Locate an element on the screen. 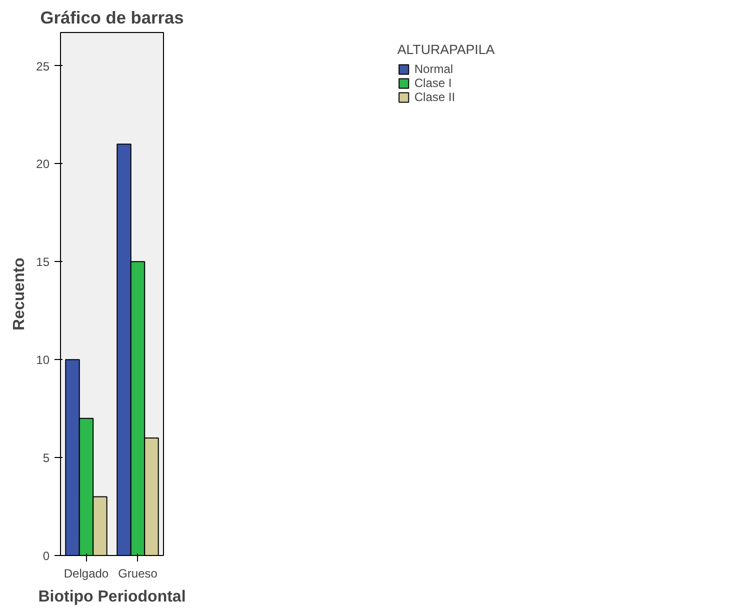 This screenshot has width=729, height=615. chart-title: Gráfico de barras is located at coordinates (112, 18).